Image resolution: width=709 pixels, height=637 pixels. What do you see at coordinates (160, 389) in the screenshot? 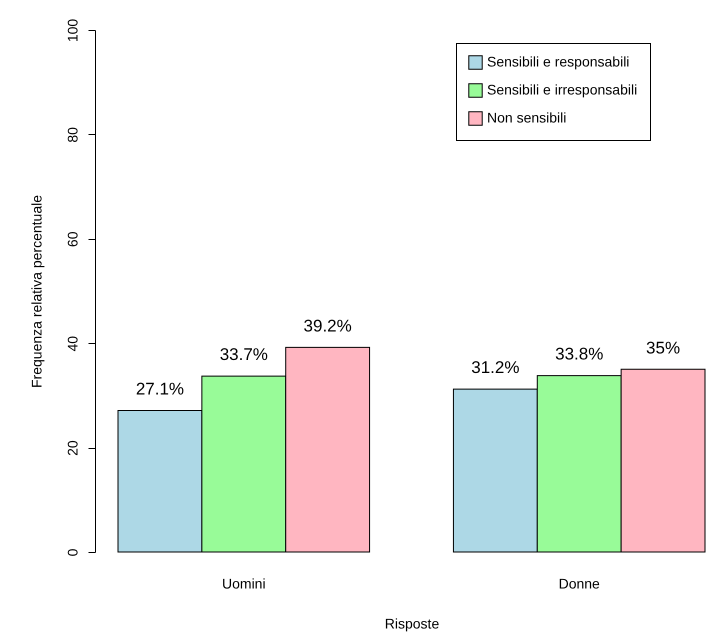
I see `data-label: 27.1%` at bounding box center [160, 389].